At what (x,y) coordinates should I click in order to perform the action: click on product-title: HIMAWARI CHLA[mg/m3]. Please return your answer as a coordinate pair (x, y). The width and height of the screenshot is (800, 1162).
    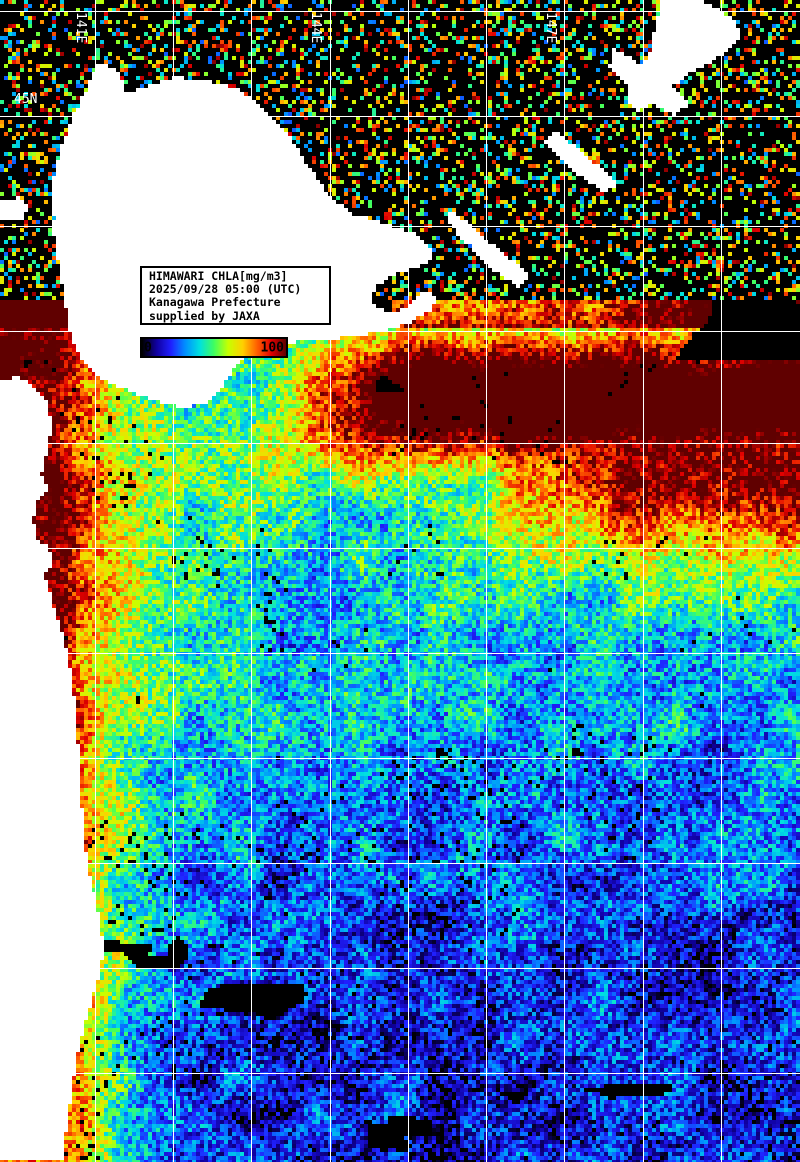
    Looking at the image, I should click on (218, 276).